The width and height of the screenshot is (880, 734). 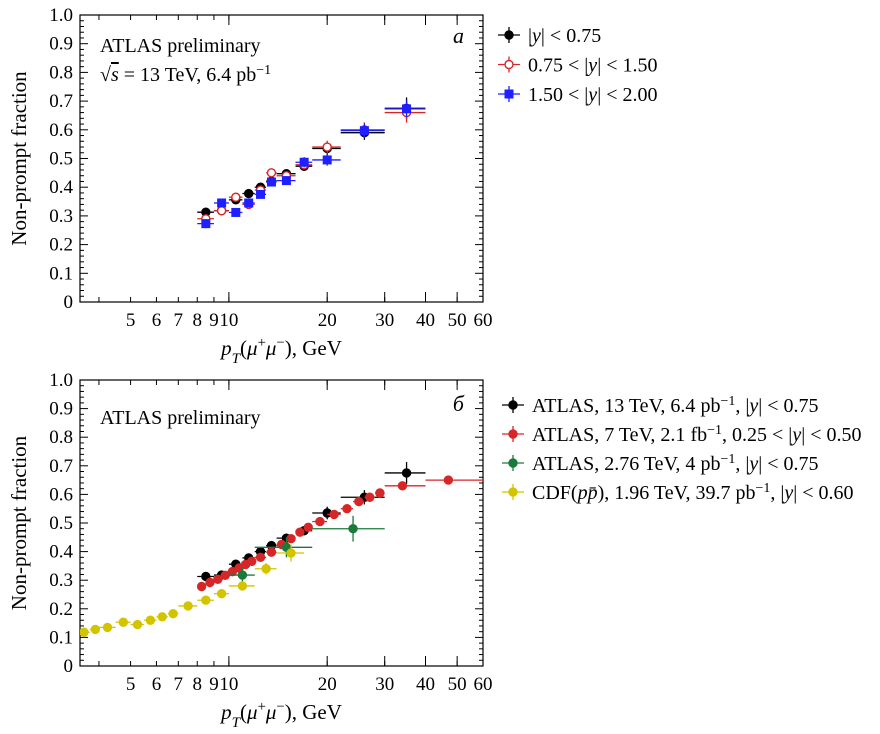 I want to click on legend-entry: 0.75 < |y| < 1.50, so click(x=577, y=66).